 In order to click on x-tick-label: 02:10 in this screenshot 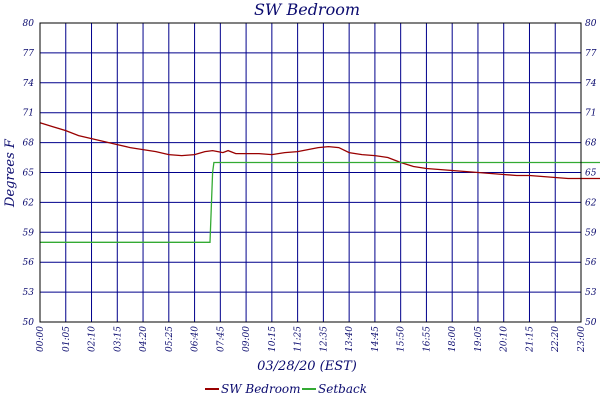, I will do `click(93, 339)`.